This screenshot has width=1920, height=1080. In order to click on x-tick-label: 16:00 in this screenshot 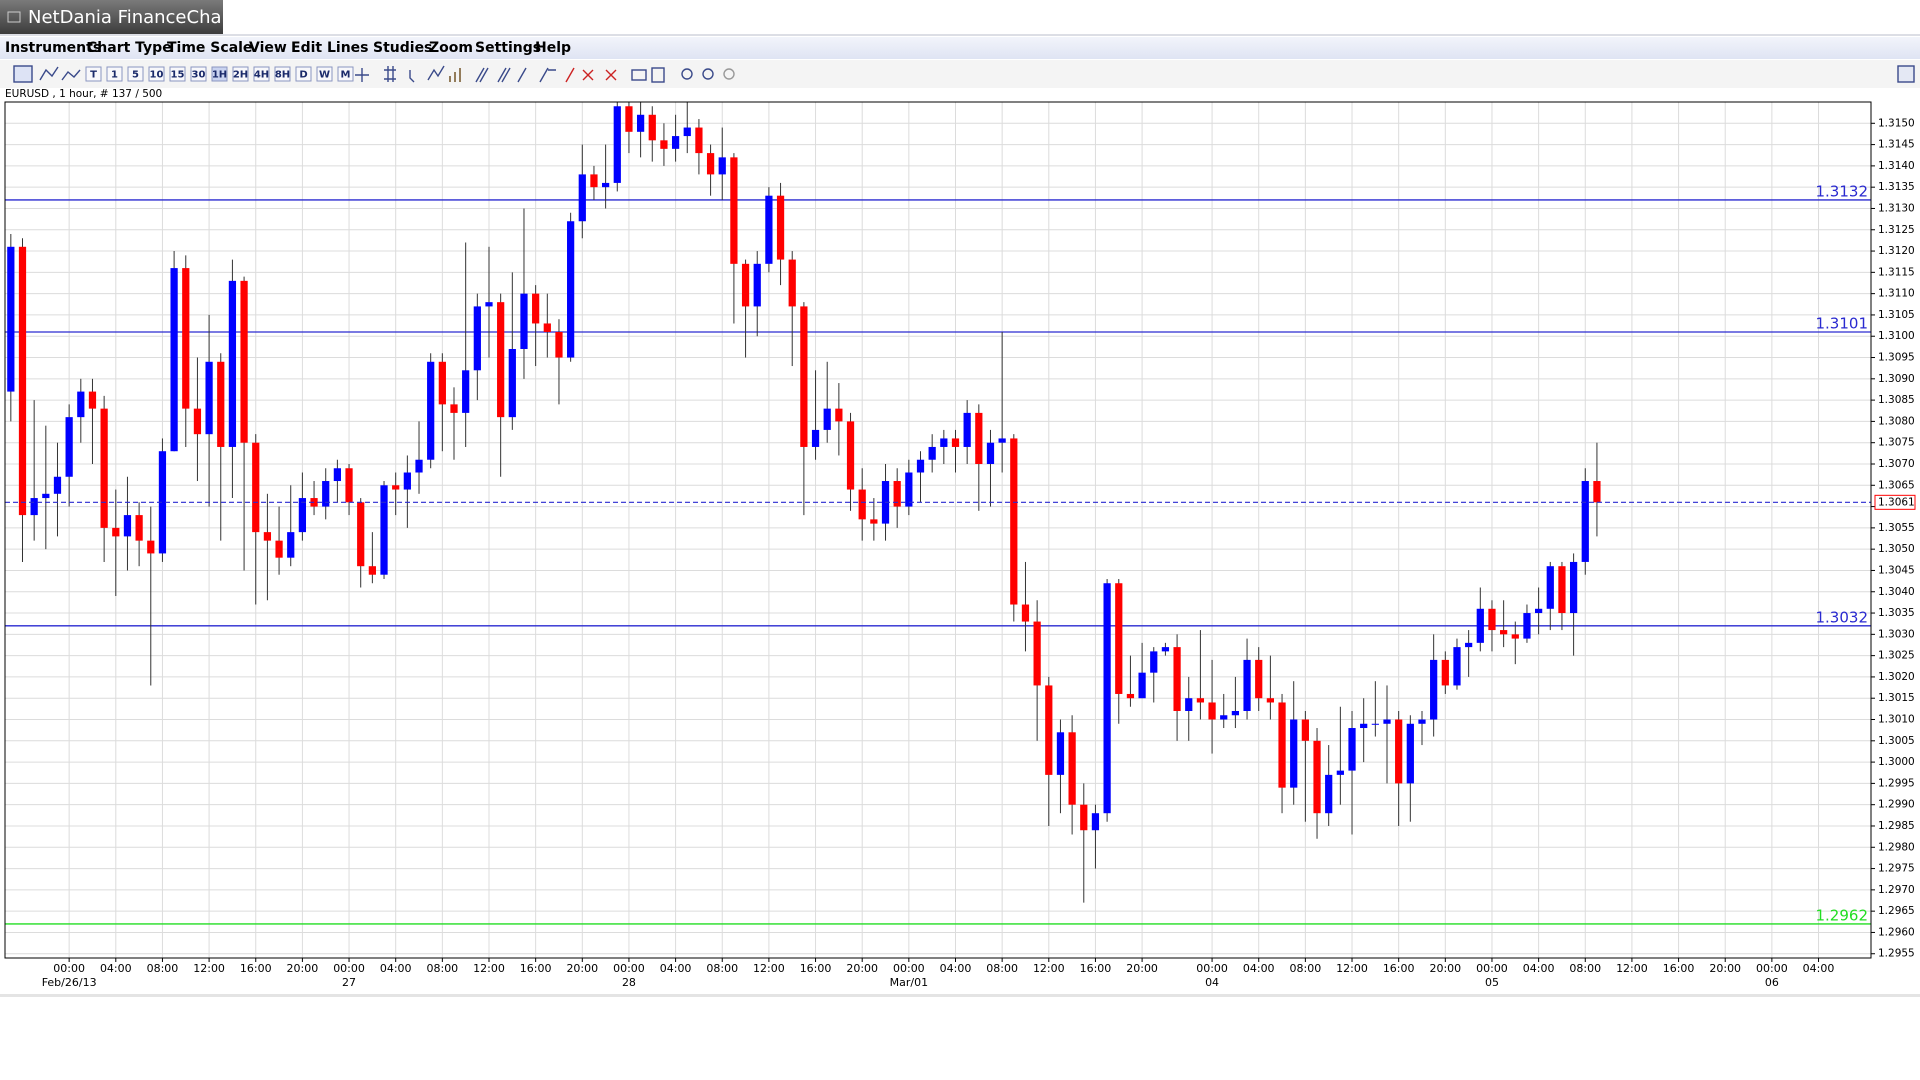, I will do `click(536, 968)`.